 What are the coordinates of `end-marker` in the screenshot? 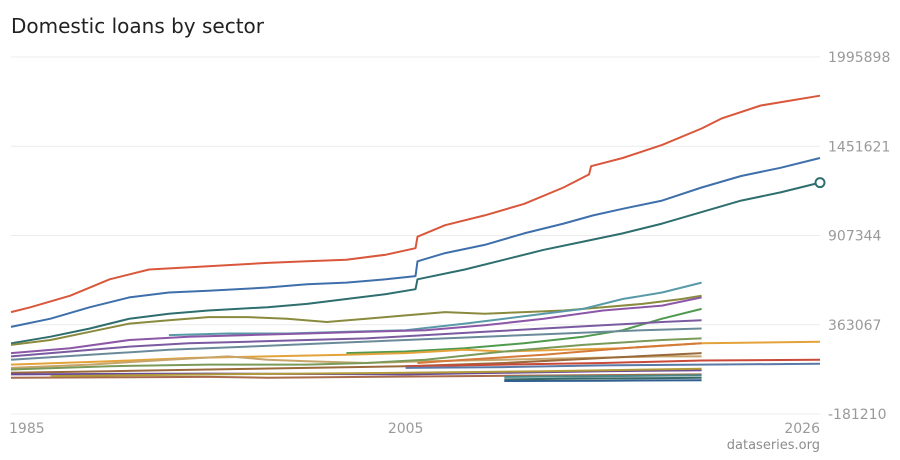 It's located at (820, 183).